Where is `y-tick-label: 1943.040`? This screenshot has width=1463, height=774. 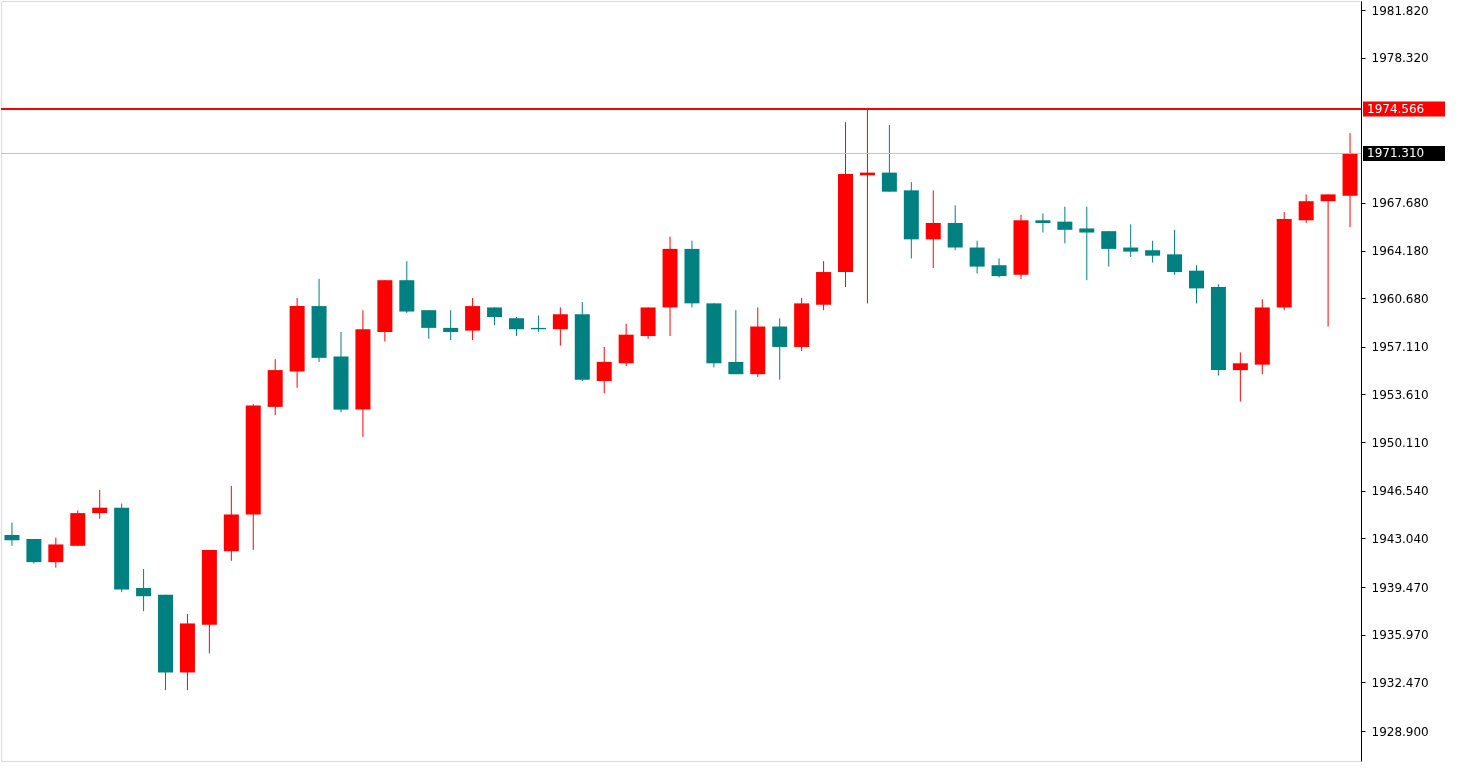 y-tick-label: 1943.040 is located at coordinates (1400, 538).